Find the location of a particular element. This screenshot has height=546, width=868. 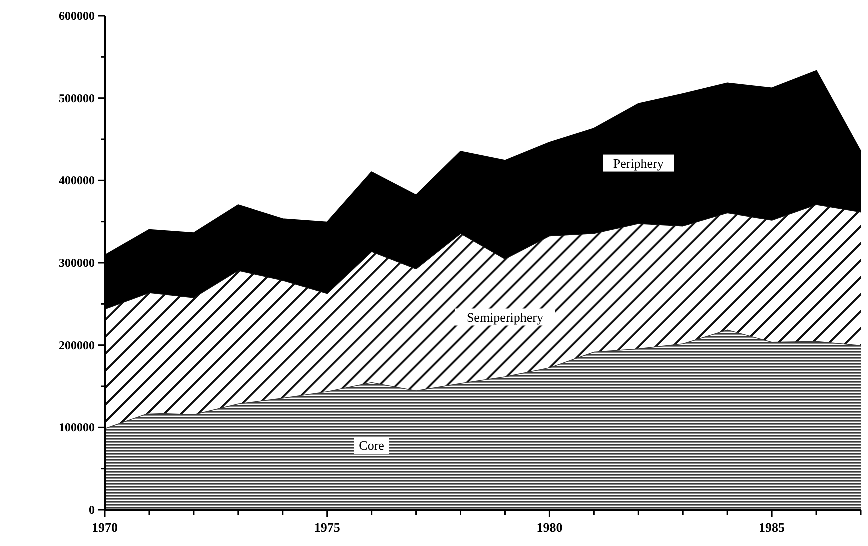

x-tick-label: 1975 is located at coordinates (327, 527).